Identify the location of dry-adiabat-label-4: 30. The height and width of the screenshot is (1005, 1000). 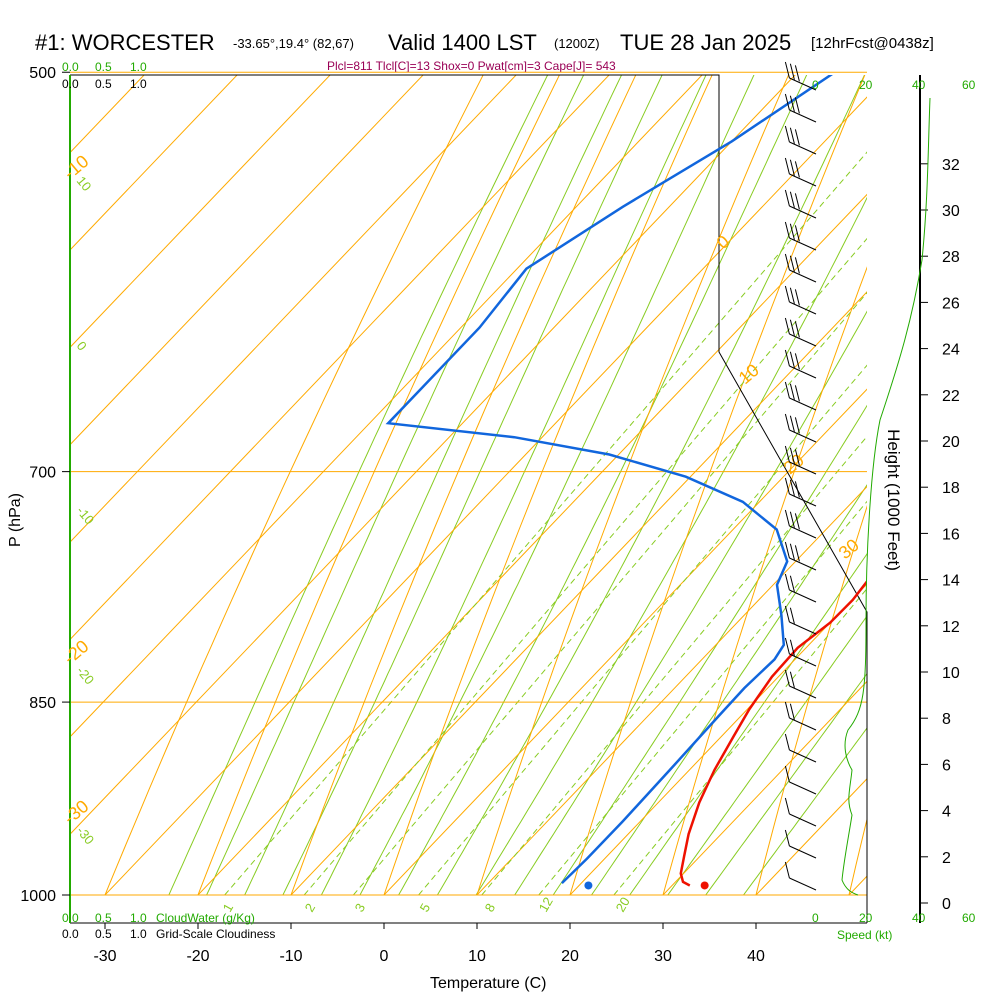
(849, 549).